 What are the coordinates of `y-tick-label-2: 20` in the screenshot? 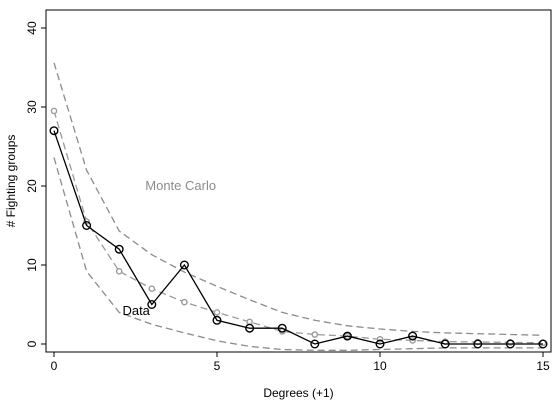 It's located at (32, 186).